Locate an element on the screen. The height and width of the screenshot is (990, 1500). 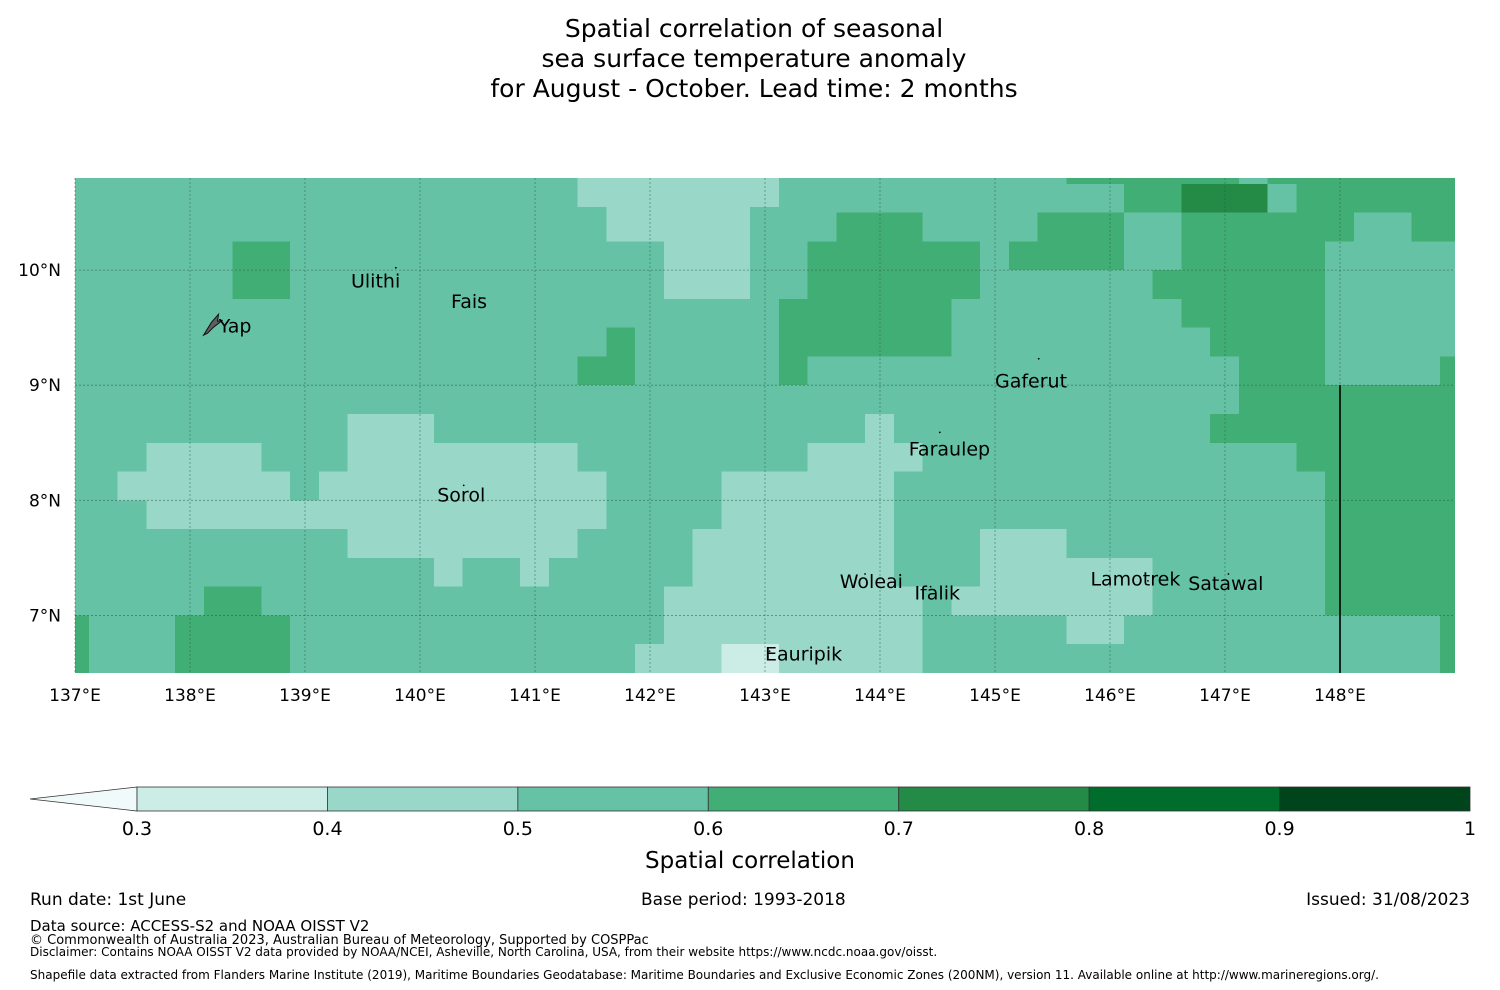
place-label-5: Sorol is located at coordinates (461, 495).